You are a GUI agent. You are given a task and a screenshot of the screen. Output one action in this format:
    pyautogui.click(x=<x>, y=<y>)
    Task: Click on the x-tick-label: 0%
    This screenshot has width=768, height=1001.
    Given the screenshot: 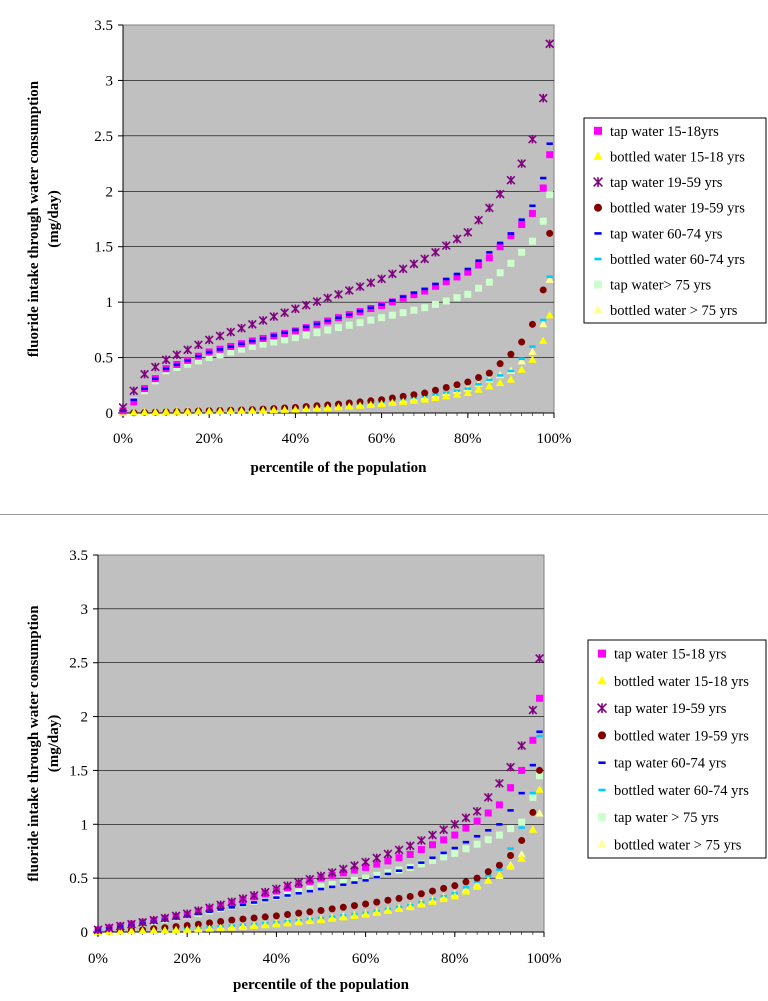 What is the action you would take?
    pyautogui.click(x=123, y=439)
    